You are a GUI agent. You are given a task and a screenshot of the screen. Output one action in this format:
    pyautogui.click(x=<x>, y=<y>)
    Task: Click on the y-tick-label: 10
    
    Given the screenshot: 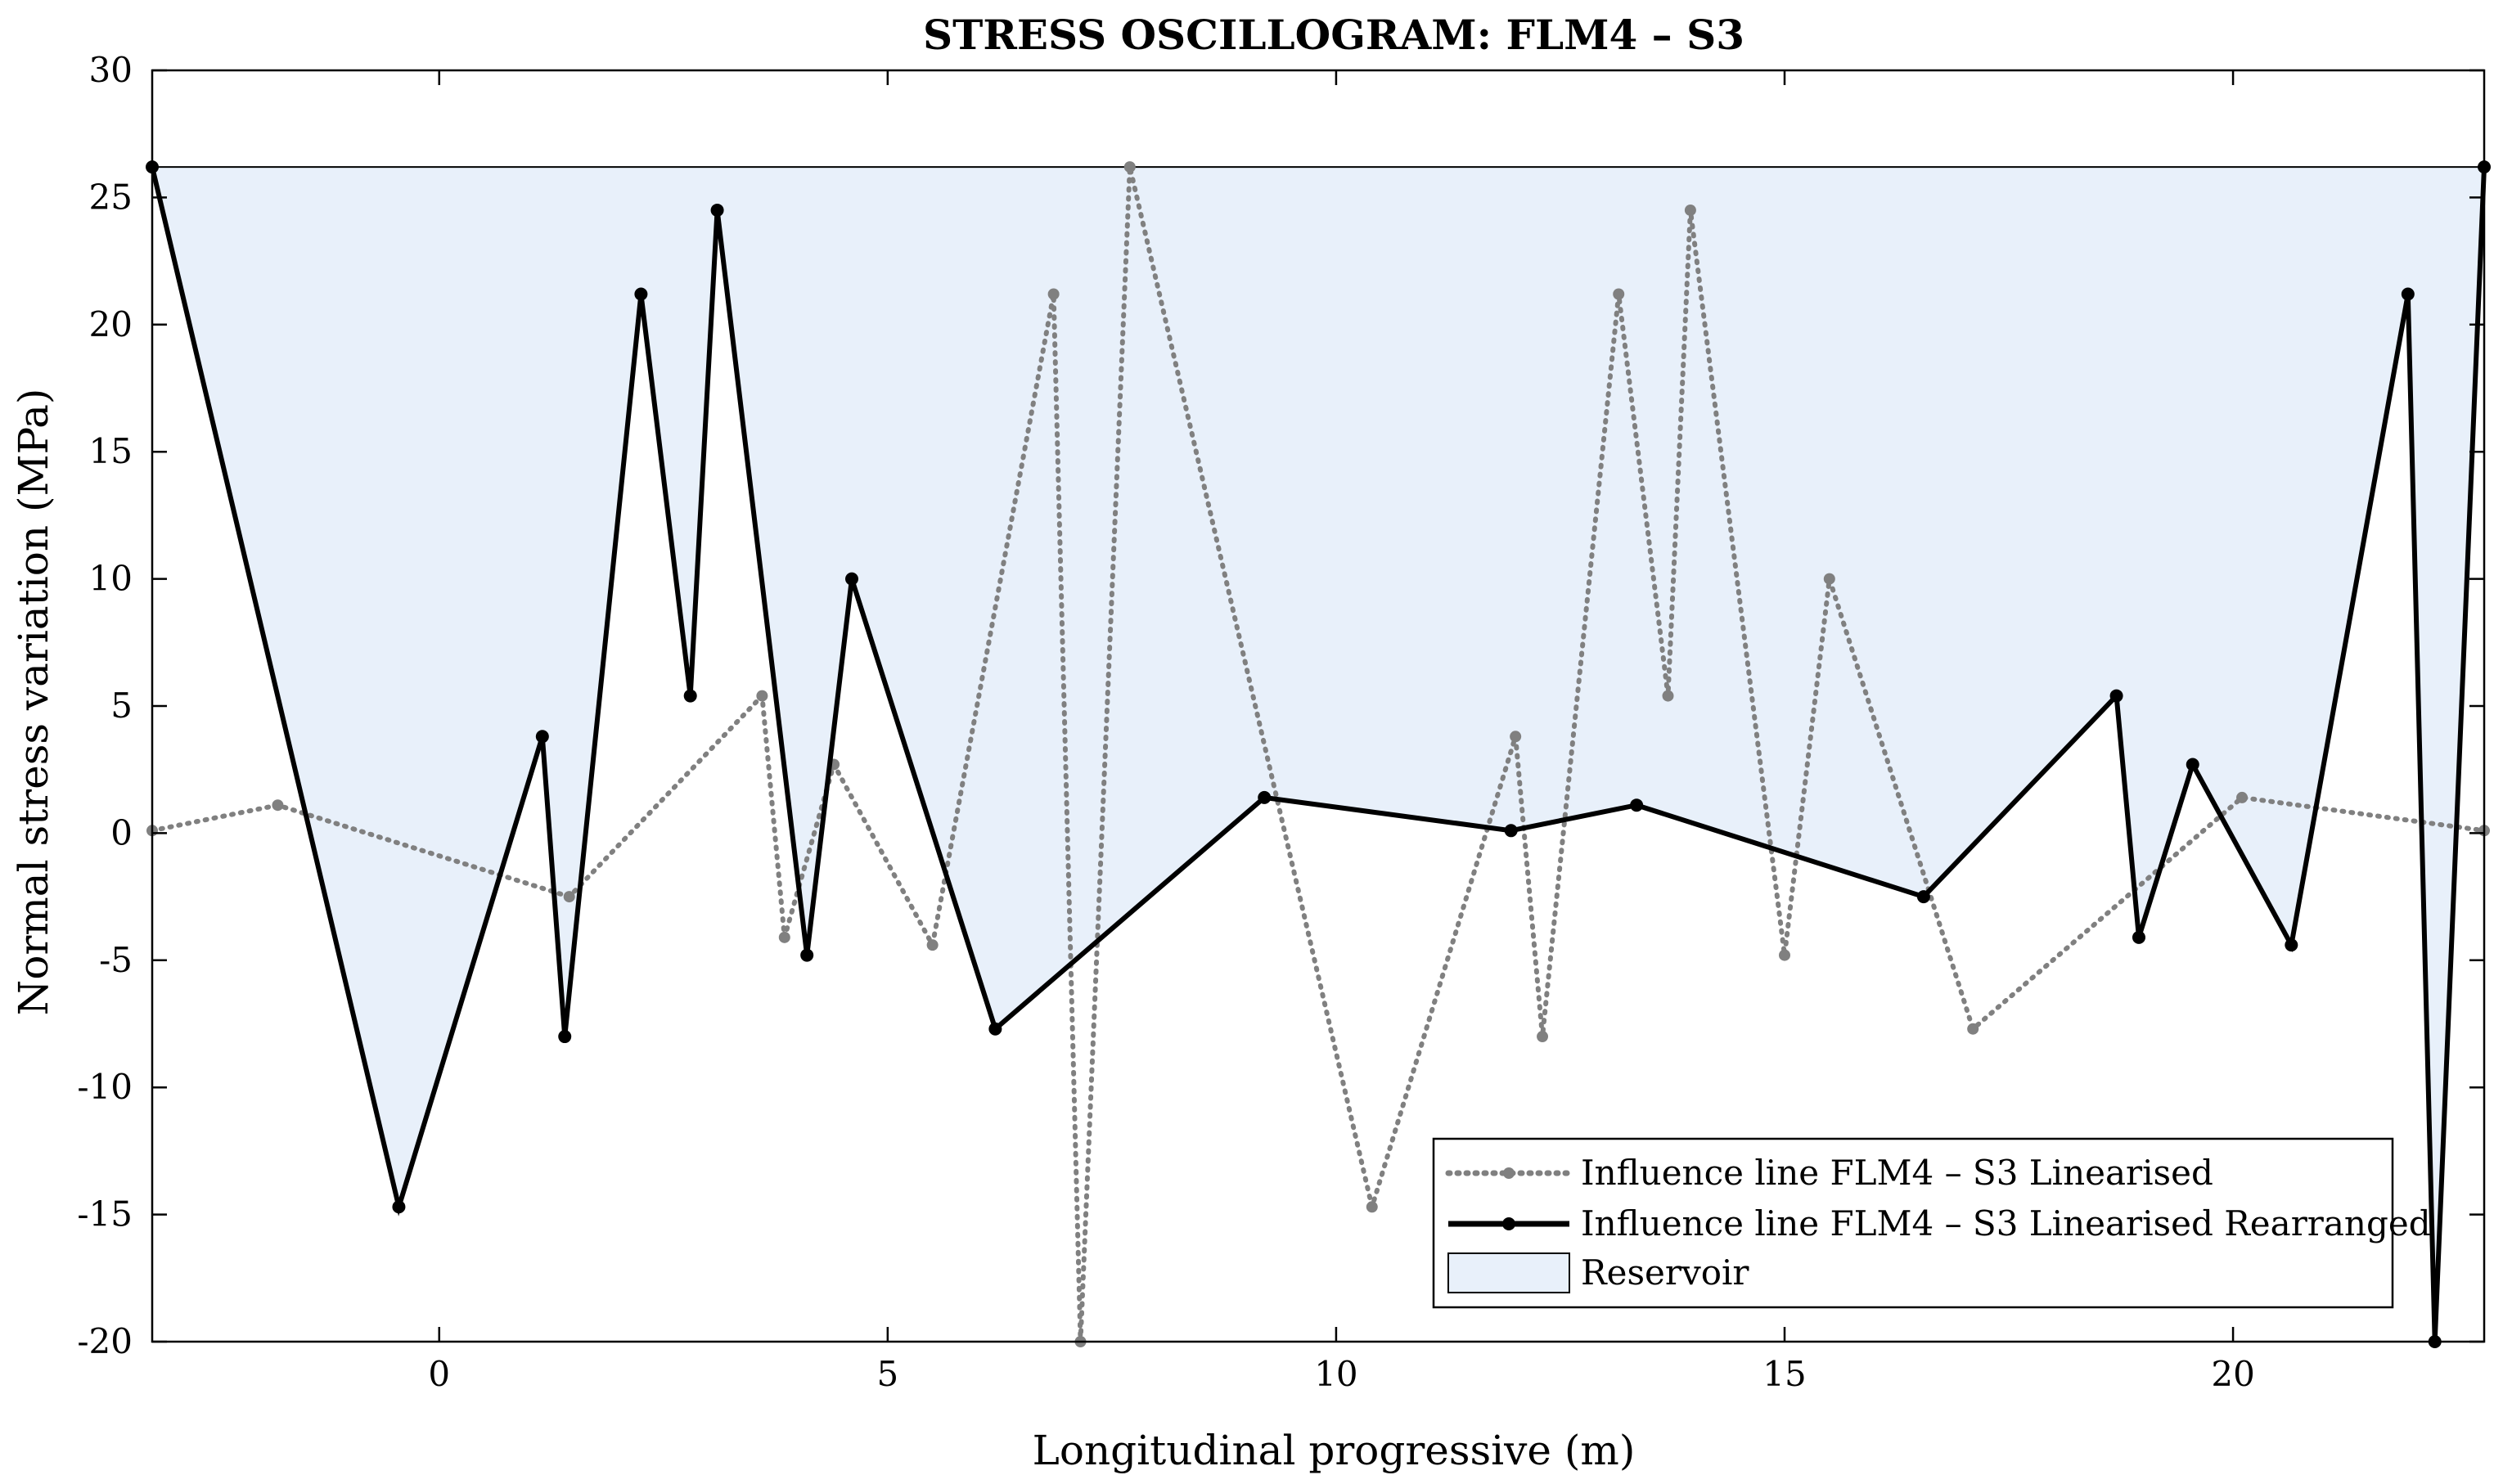 What is the action you would take?
    pyautogui.click(x=111, y=579)
    